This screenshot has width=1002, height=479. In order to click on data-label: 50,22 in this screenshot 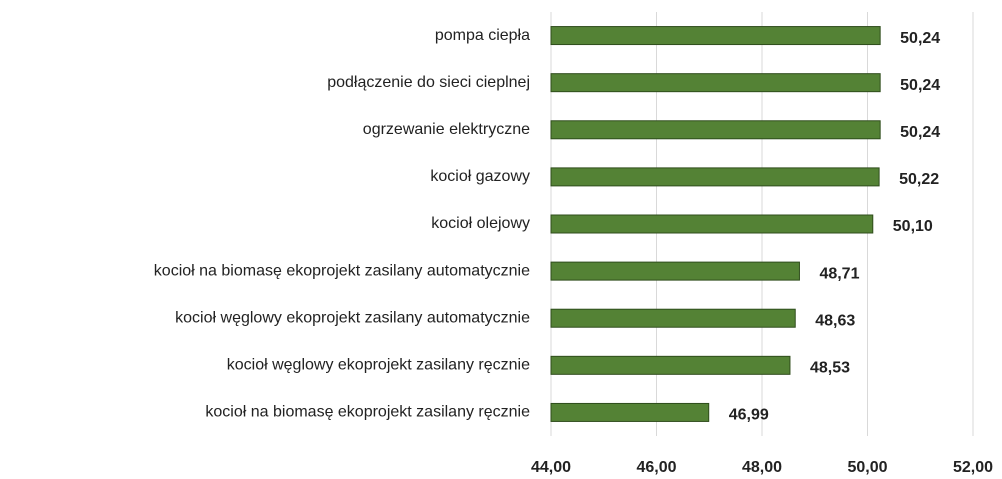, I will do `click(919, 179)`.